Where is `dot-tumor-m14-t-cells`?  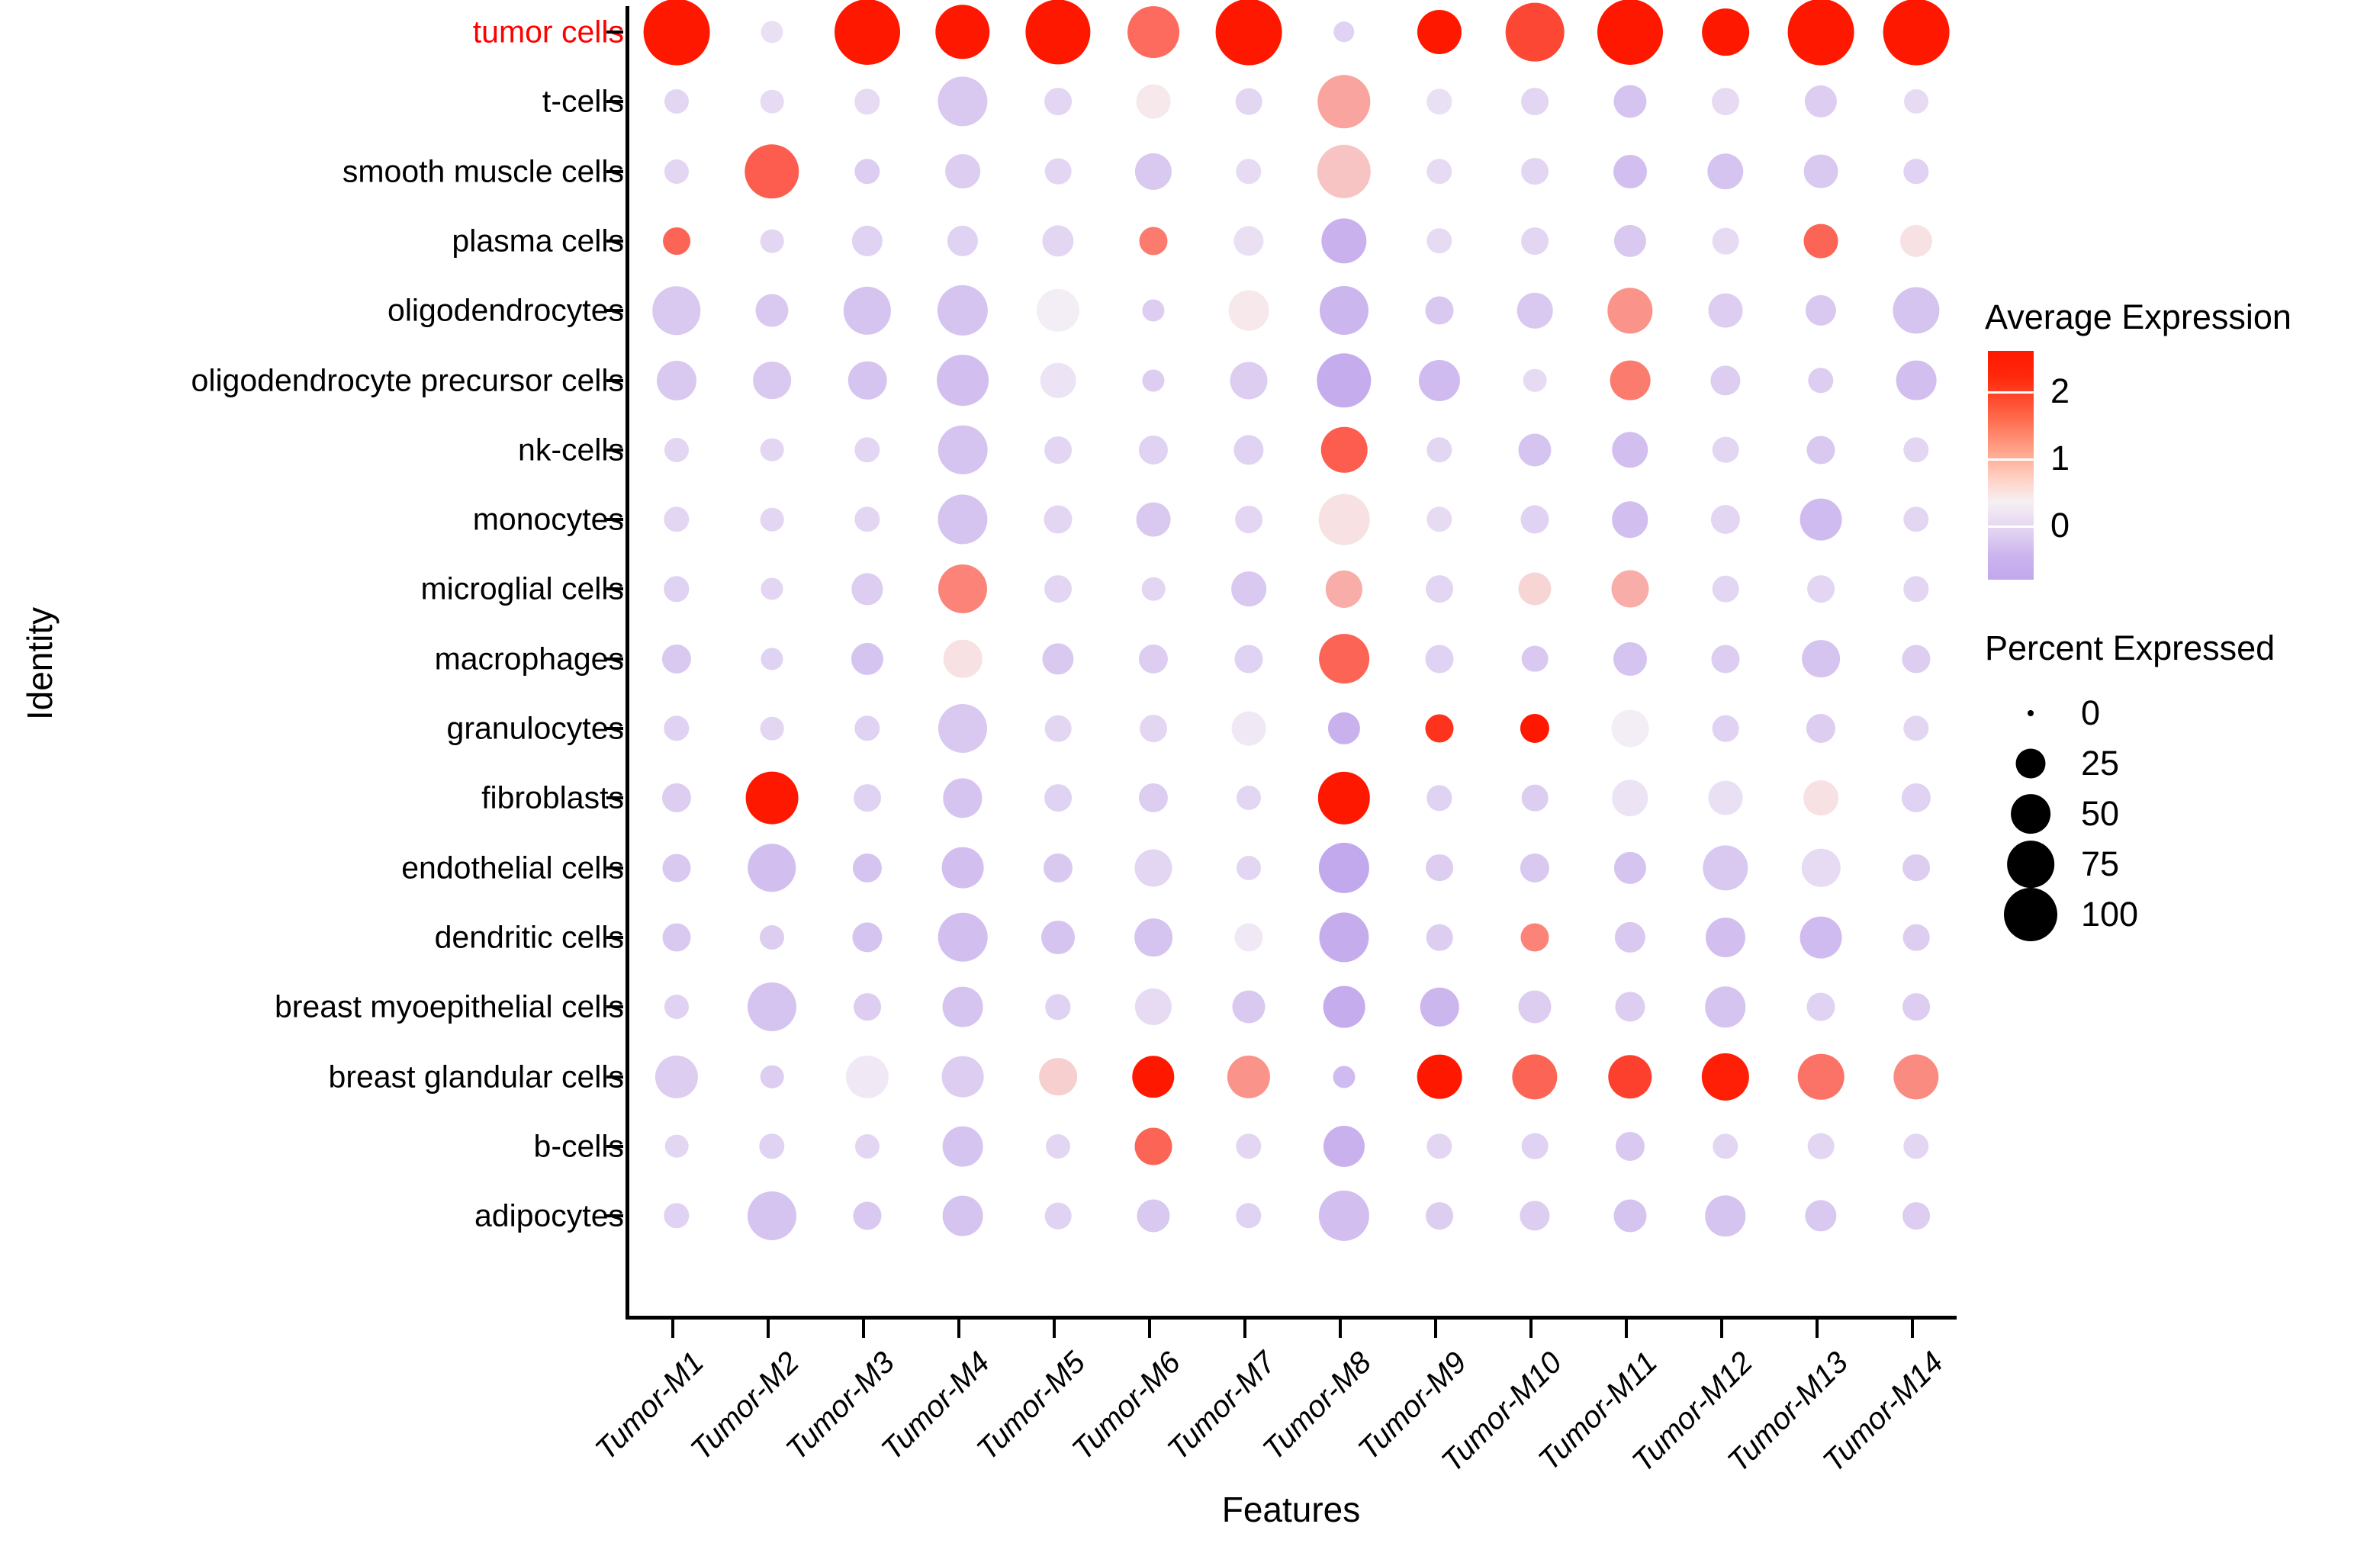 dot-tumor-m14-t-cells is located at coordinates (1916, 101).